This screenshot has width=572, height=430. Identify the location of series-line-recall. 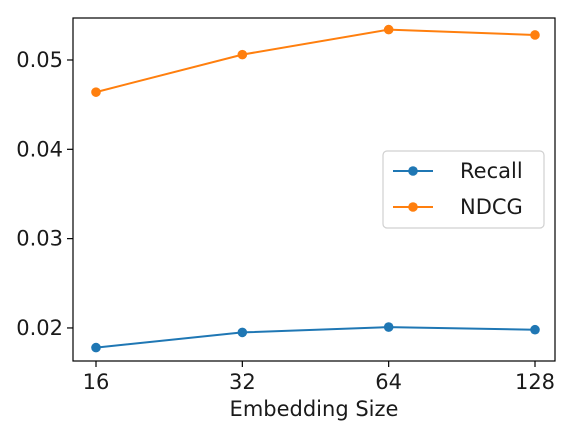
(315, 337).